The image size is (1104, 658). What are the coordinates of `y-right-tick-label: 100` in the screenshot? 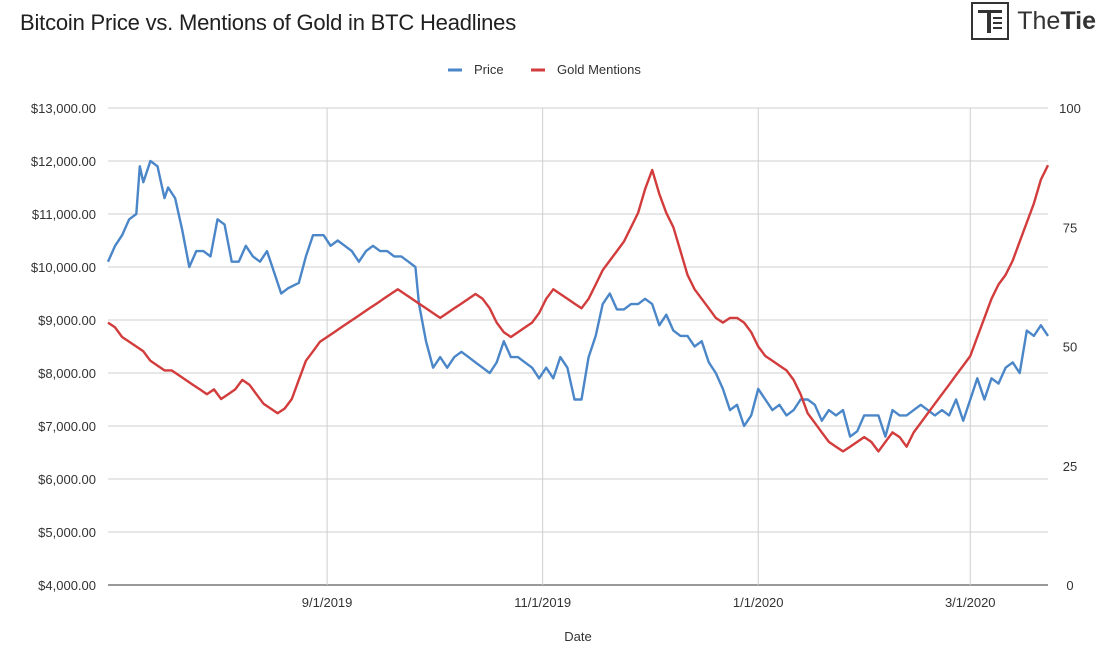 It's located at (1070, 108).